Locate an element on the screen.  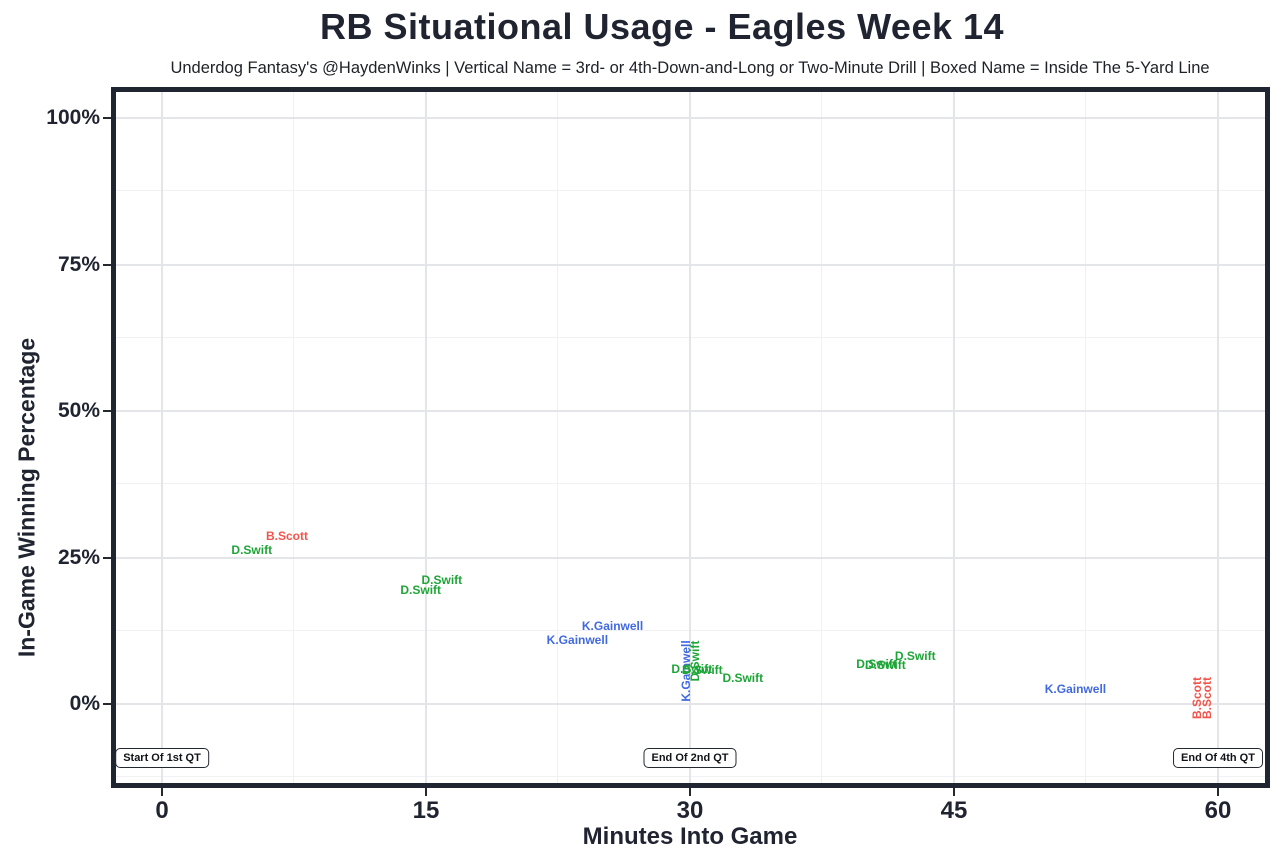
y-tick-label: 50% is located at coordinates (78, 410).